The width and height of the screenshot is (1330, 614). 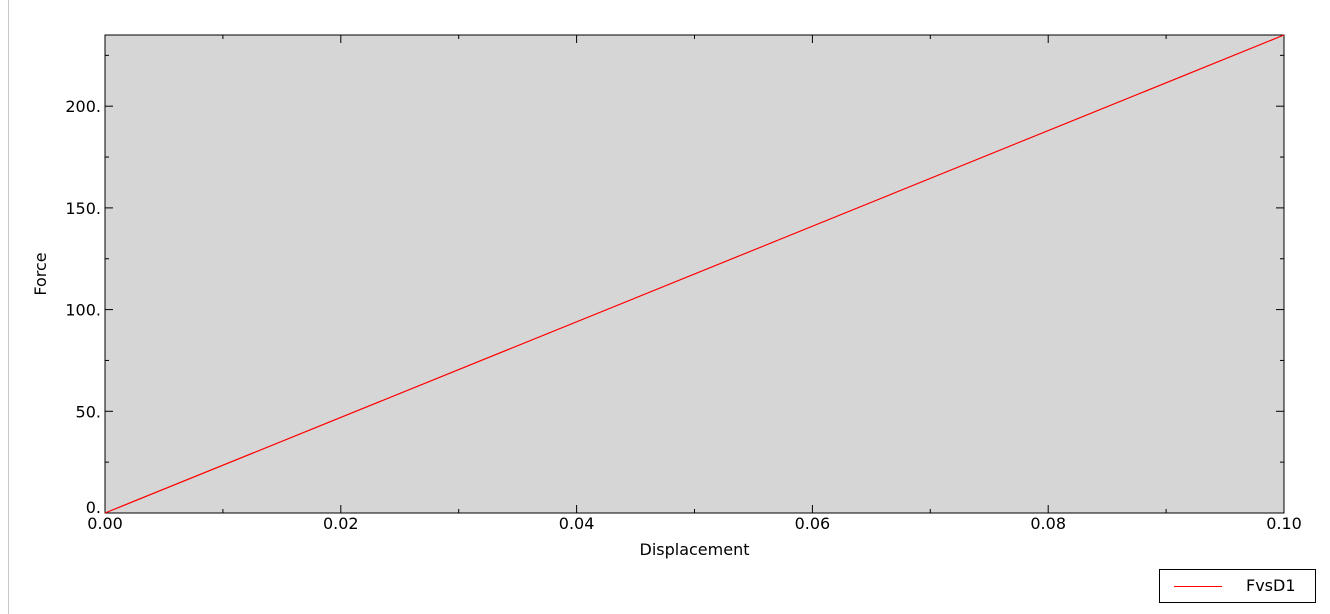 What do you see at coordinates (695, 549) in the screenshot?
I see `x-axis-title: Displacement` at bounding box center [695, 549].